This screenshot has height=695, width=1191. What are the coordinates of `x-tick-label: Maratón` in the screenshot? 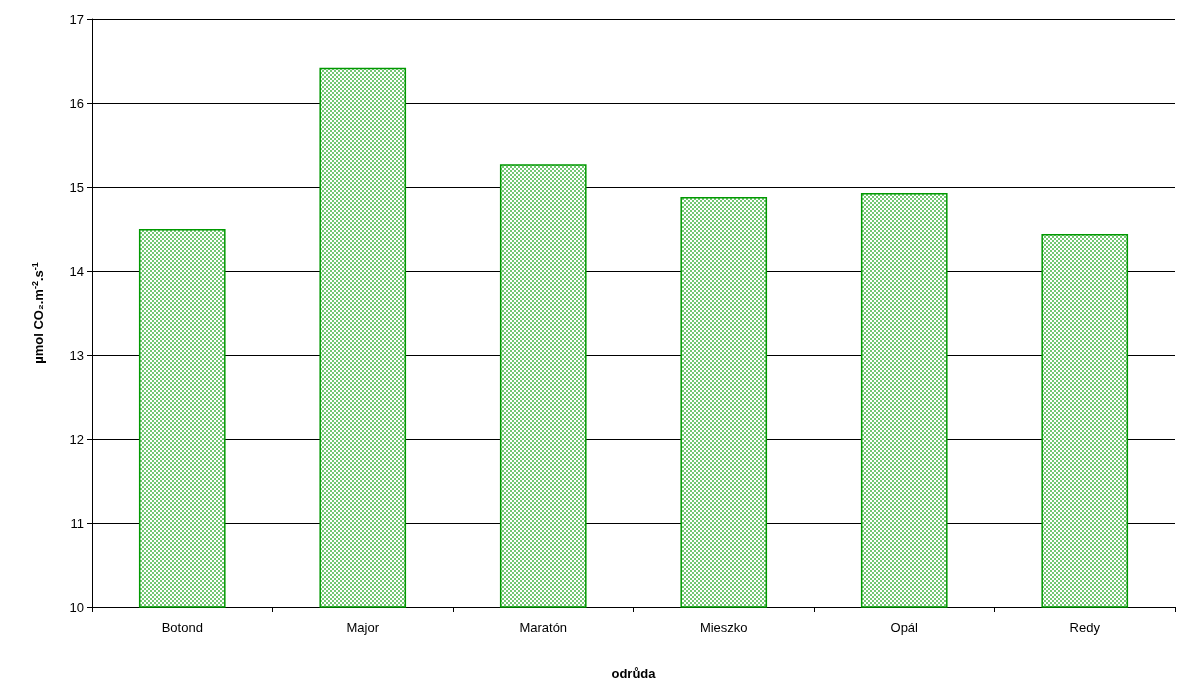 It's located at (543, 627).